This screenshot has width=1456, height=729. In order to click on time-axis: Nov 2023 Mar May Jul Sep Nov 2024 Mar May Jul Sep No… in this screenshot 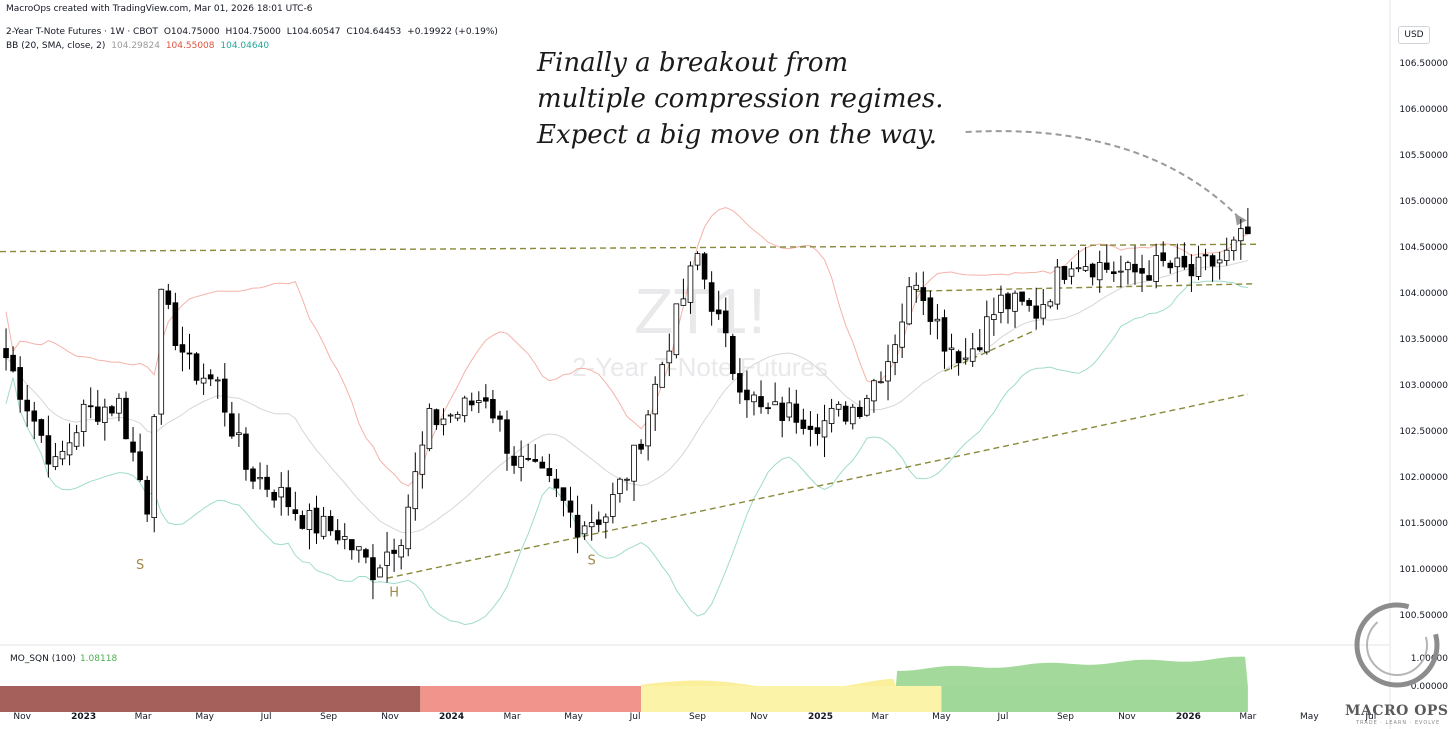, I will do `click(694, 717)`.